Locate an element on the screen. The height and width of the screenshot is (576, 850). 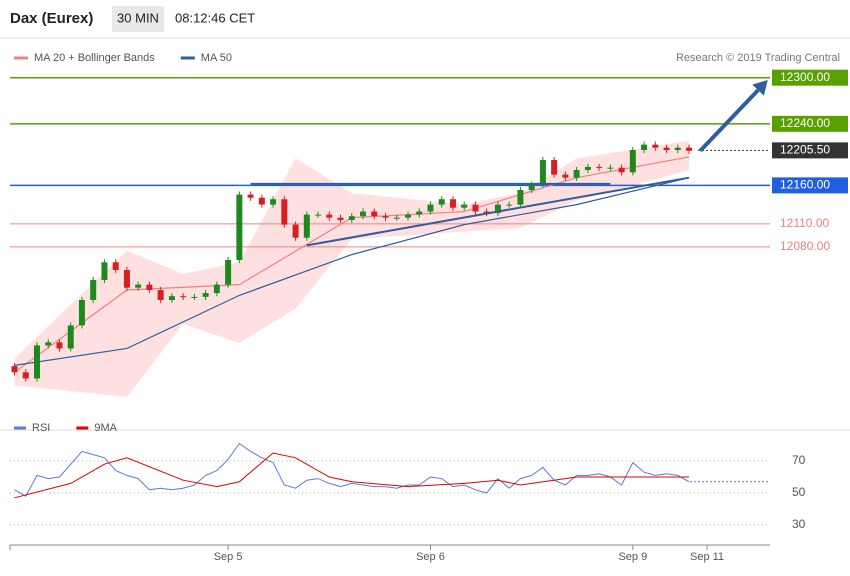
forecast-arrow is located at coordinates (729, 120).